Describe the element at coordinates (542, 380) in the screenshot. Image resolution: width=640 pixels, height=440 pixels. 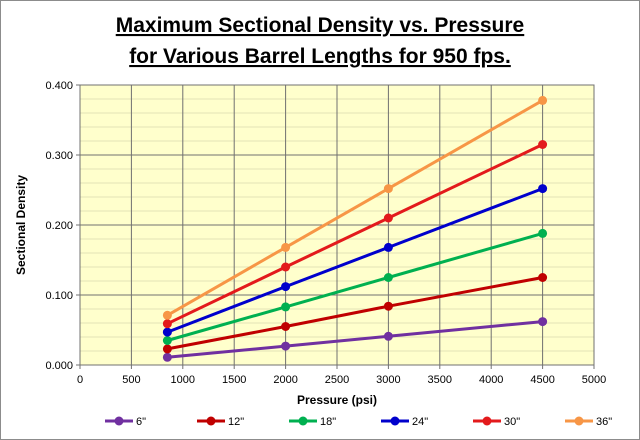
I see `x-tick-label: 4500` at that location.